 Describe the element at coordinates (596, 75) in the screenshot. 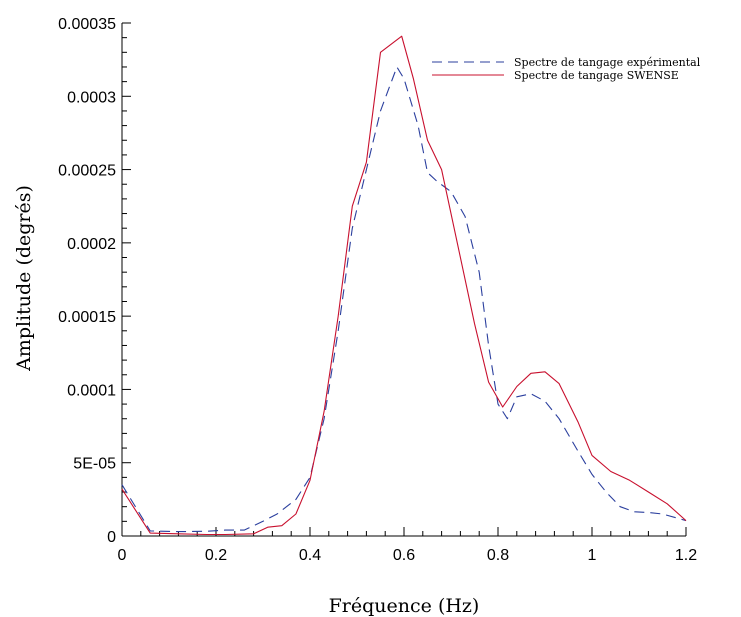

I see `legend-label: Spectre de tangage SWENSE` at that location.